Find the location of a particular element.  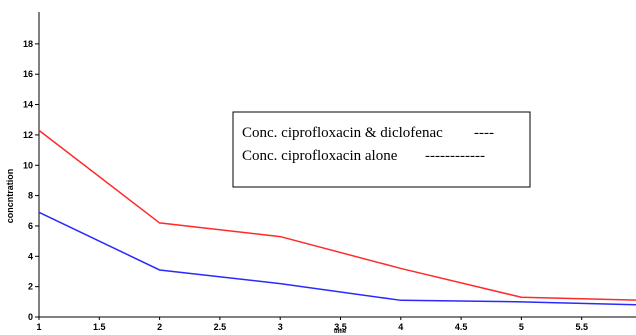

y-axis-title: concntration is located at coordinates (10, 196).